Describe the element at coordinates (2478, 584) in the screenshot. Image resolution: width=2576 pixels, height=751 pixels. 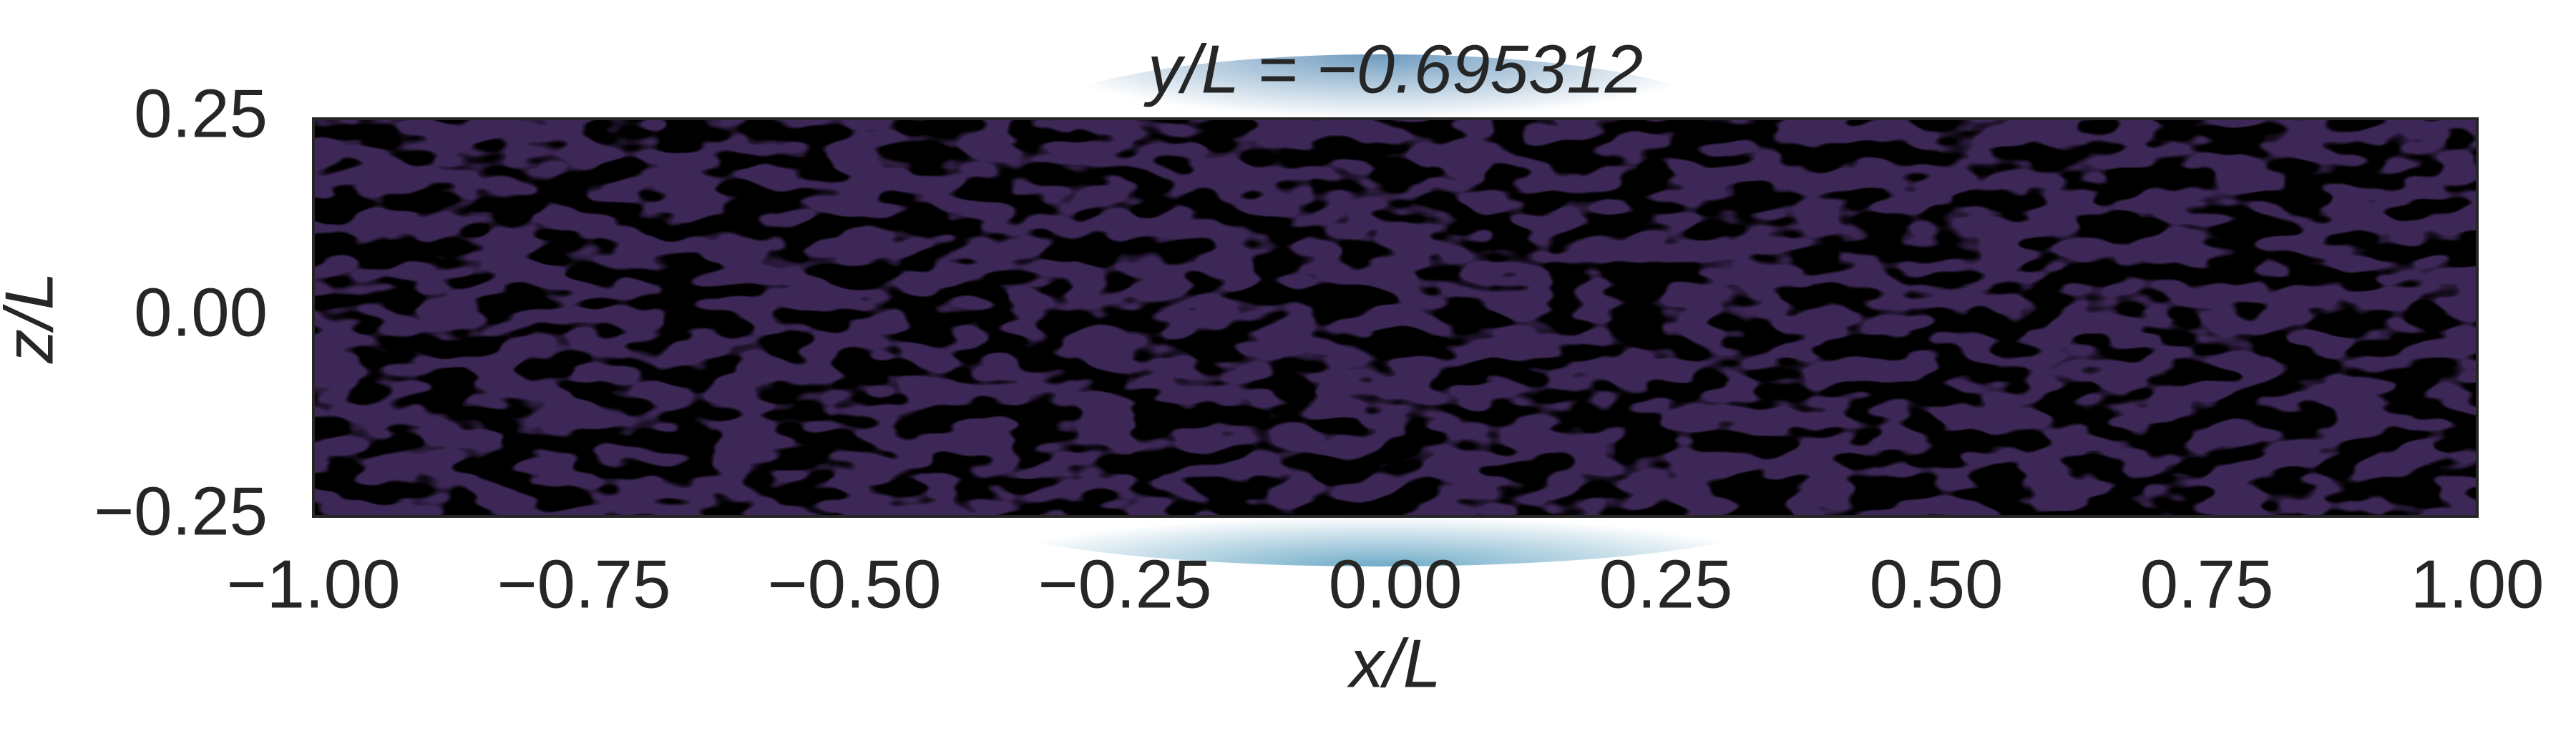
I see `x-tick-label: 1.00` at that location.